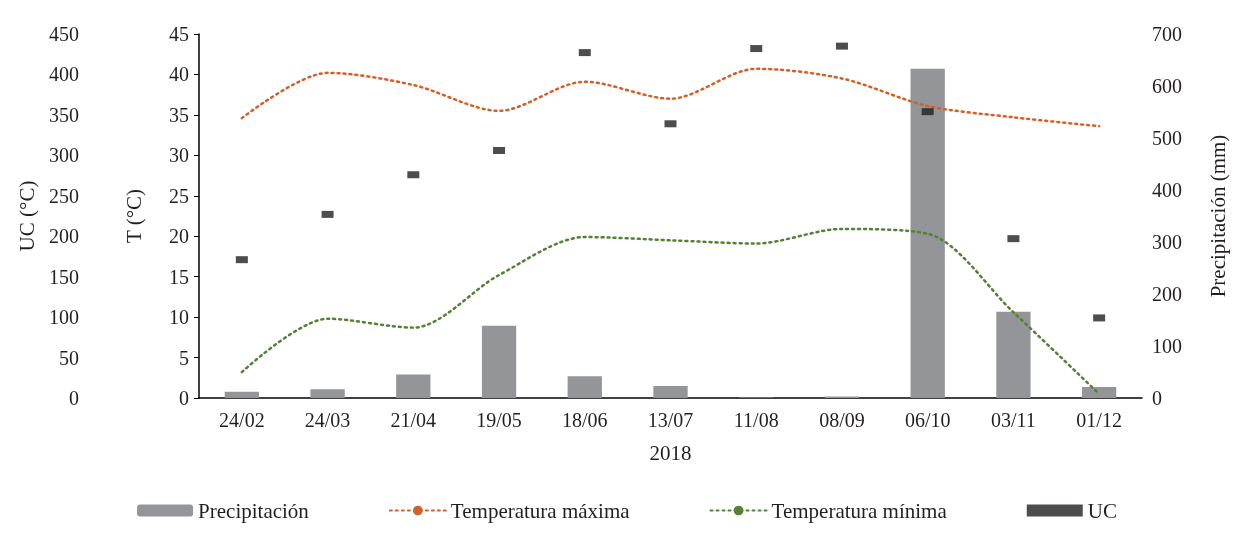 The image size is (1254, 534). Describe the element at coordinates (327, 420) in the screenshot. I see `x-tick-label: 24/03` at that location.